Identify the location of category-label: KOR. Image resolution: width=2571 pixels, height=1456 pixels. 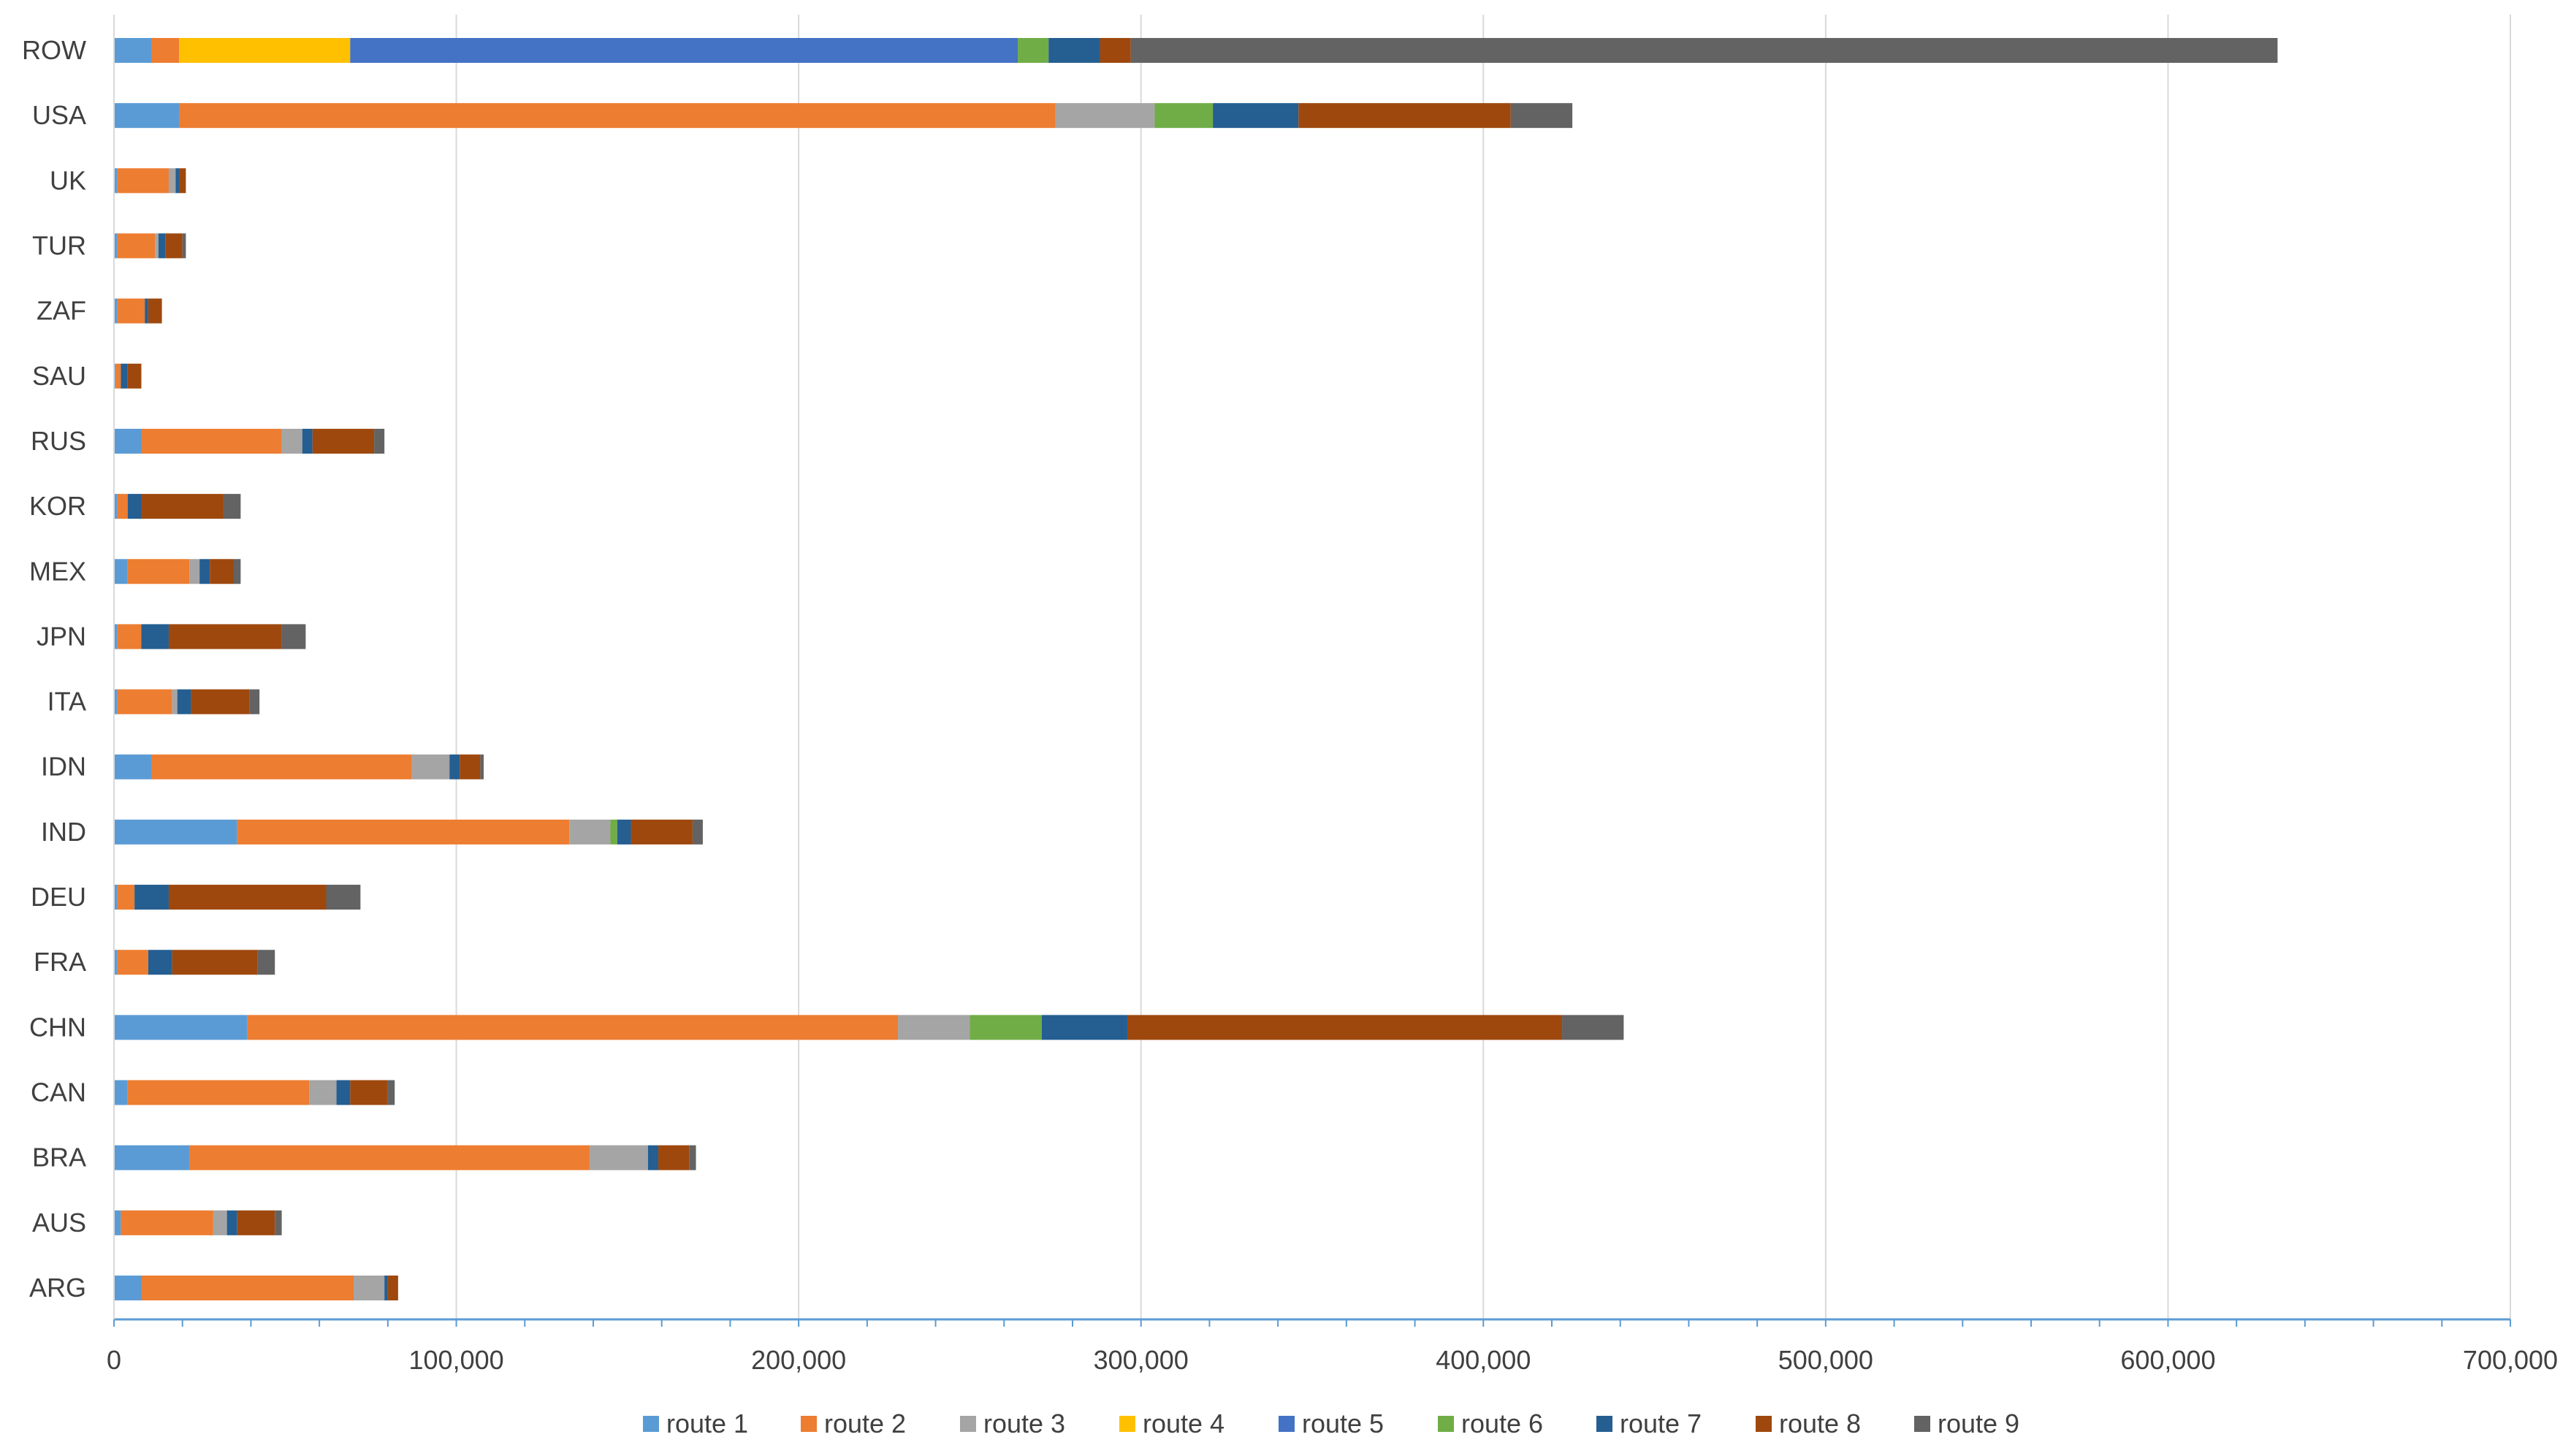
(57, 506).